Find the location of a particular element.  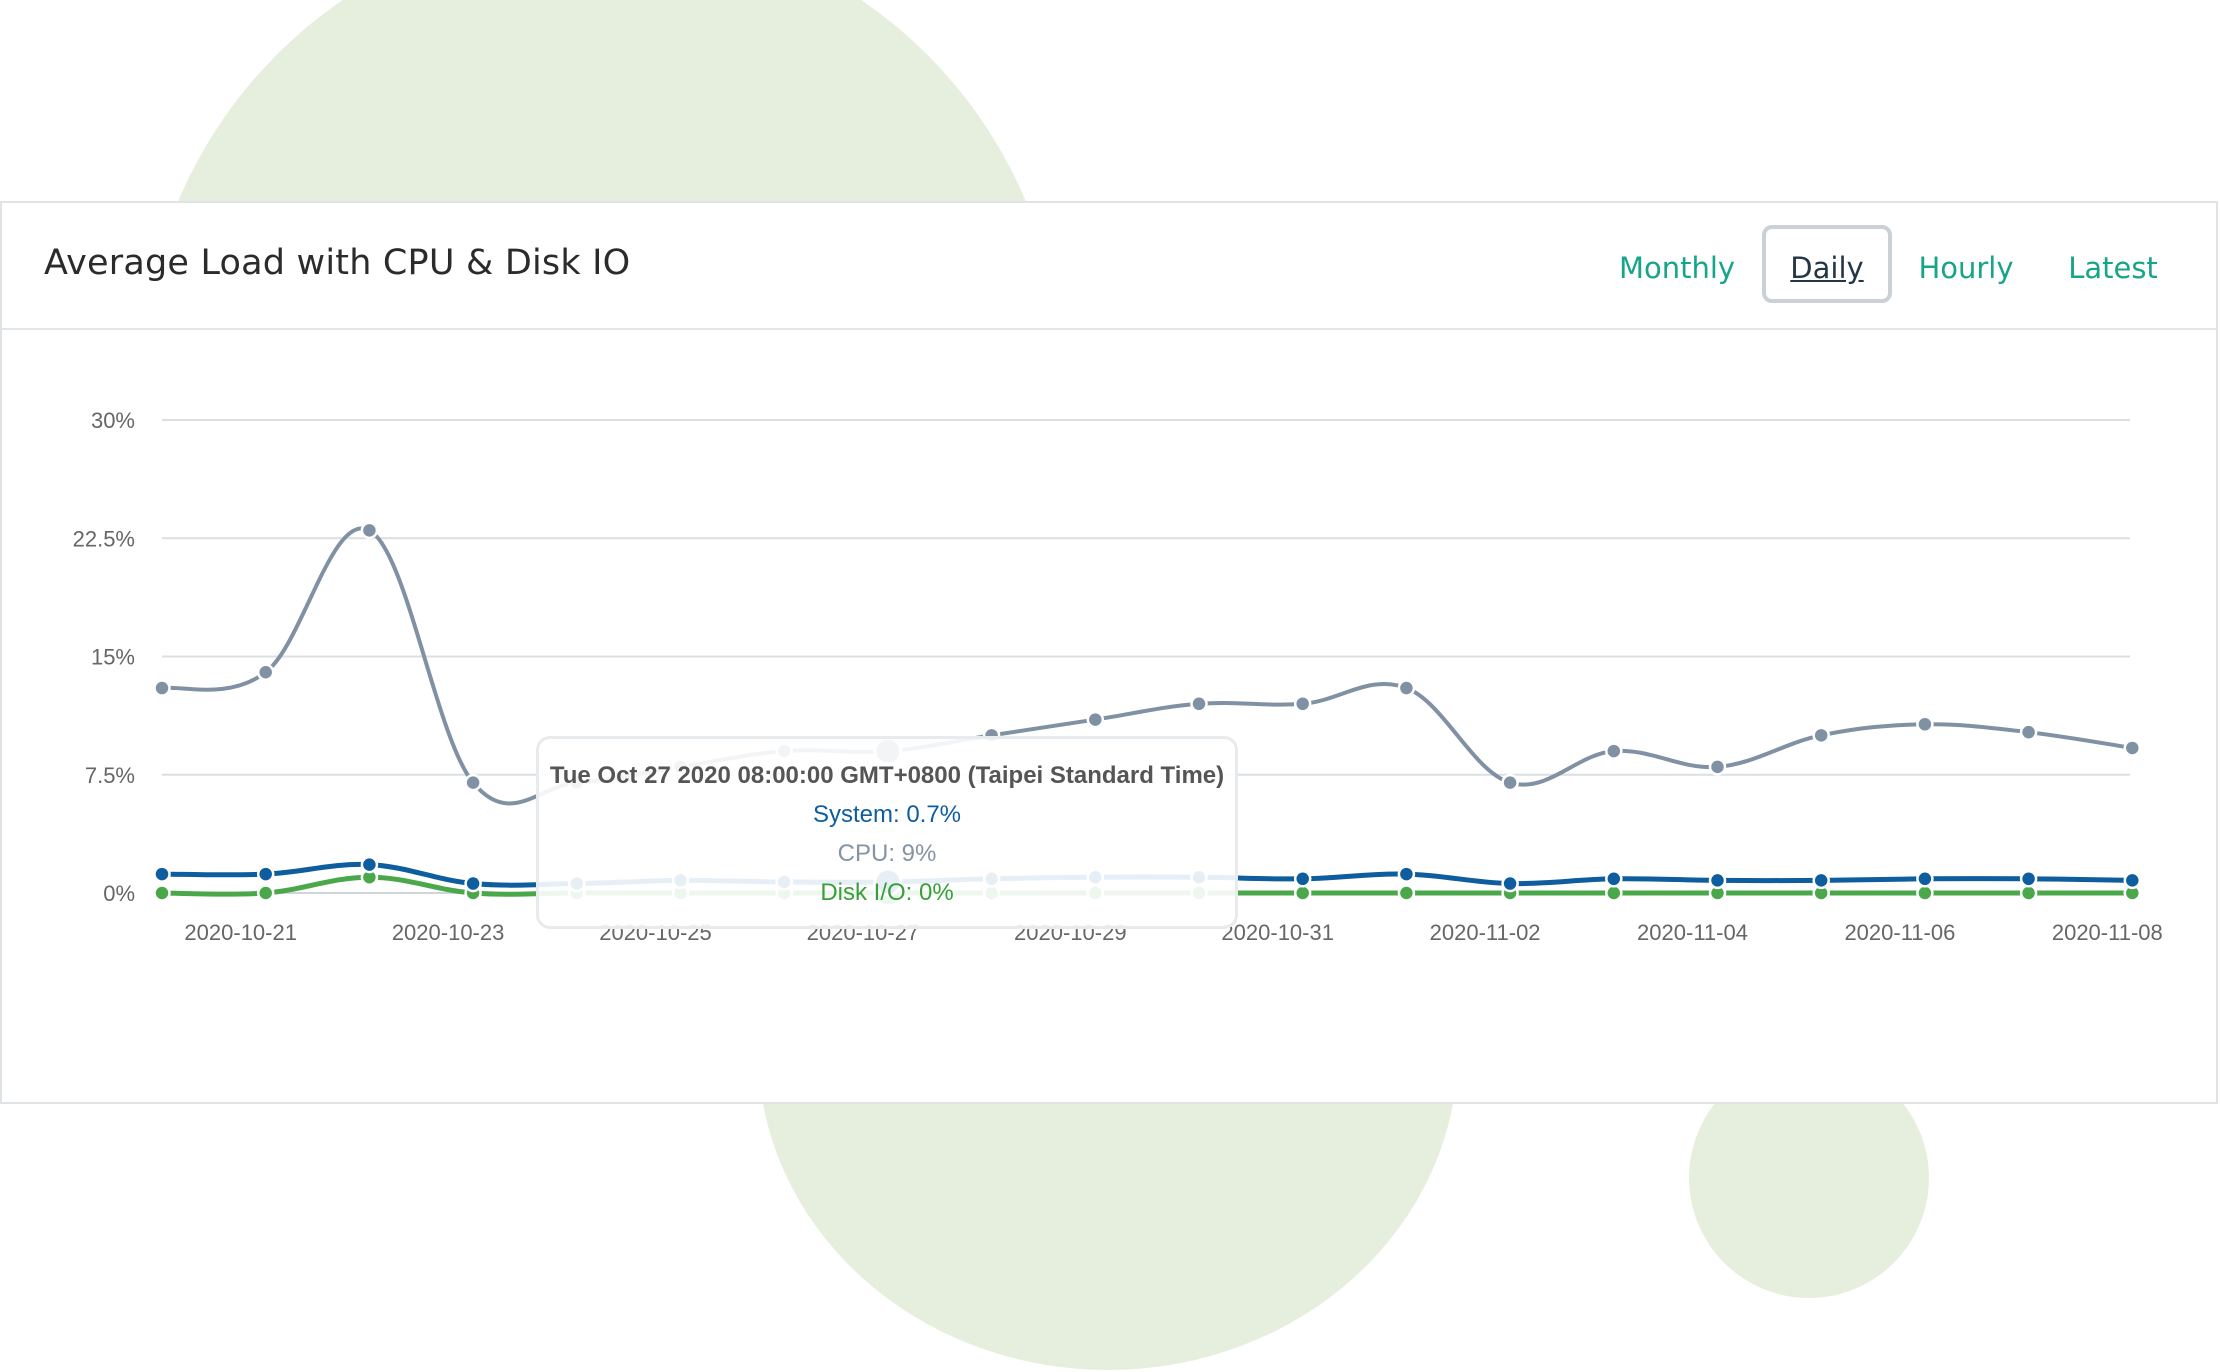

period-latest-button: Latest is located at coordinates (2113, 268).